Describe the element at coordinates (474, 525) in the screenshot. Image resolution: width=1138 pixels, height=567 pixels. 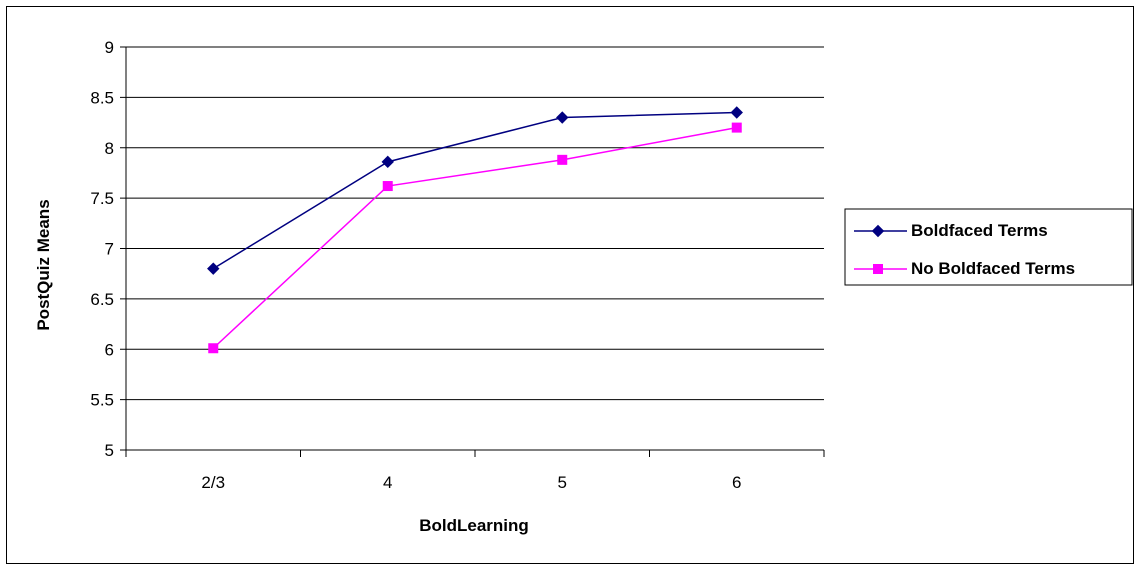
I see `x-axis-title: BoldLearning` at that location.